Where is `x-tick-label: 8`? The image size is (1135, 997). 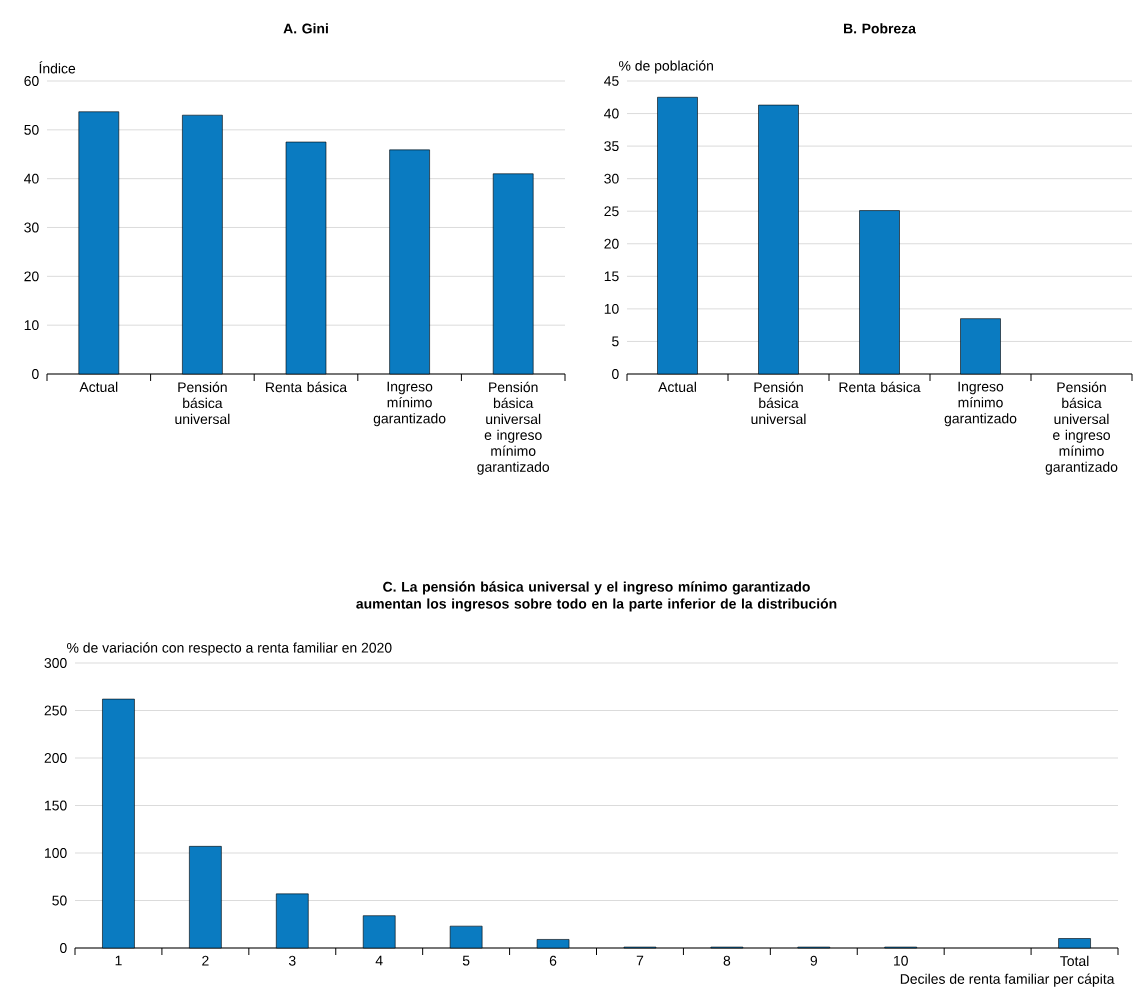 x-tick-label: 8 is located at coordinates (727, 960).